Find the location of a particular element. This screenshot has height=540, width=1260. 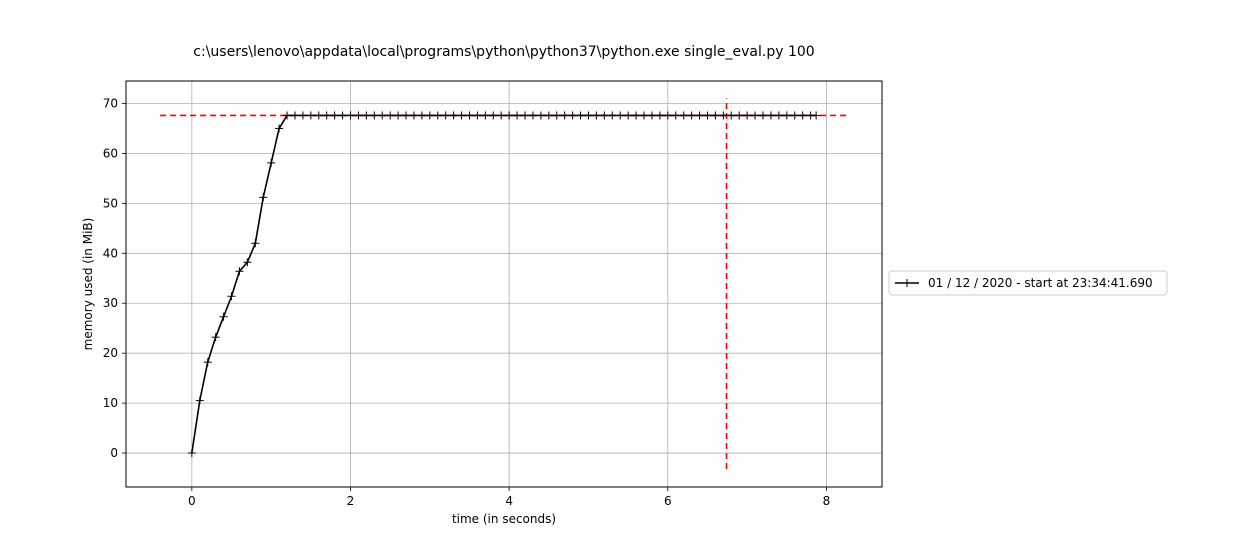

x-axis-label: time (in seconds) is located at coordinates (504, 519).